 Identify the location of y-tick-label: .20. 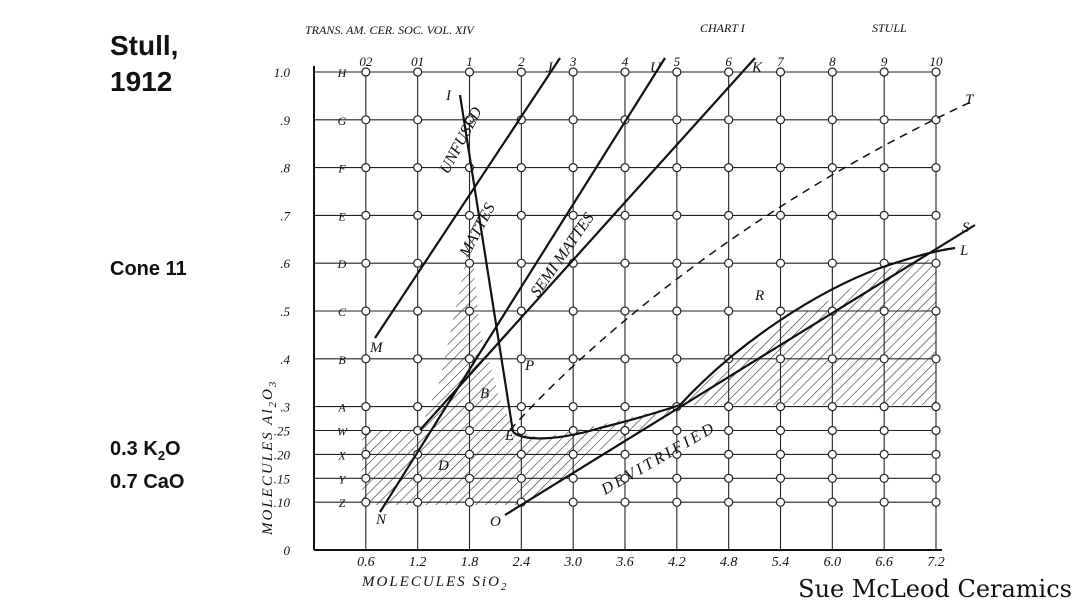
(282, 454).